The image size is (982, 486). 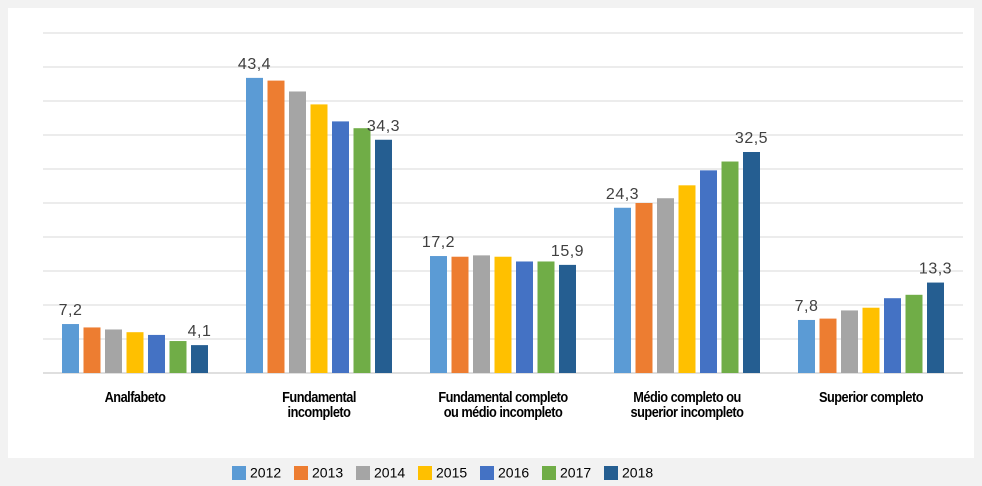 I want to click on data-label: 15,9, so click(x=567, y=251).